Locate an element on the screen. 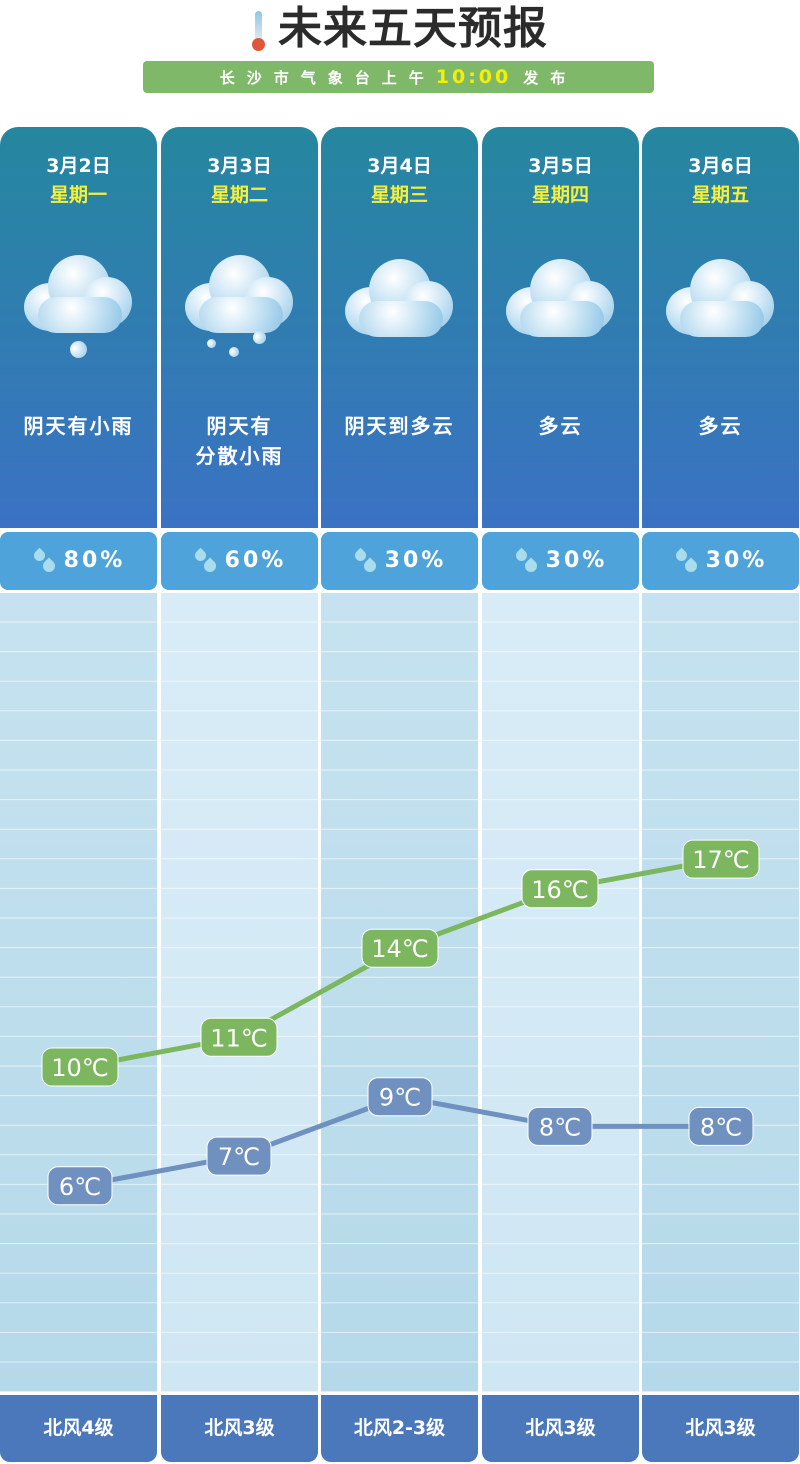 The image size is (800, 1464). weekday: 星期五 is located at coordinates (720, 195).